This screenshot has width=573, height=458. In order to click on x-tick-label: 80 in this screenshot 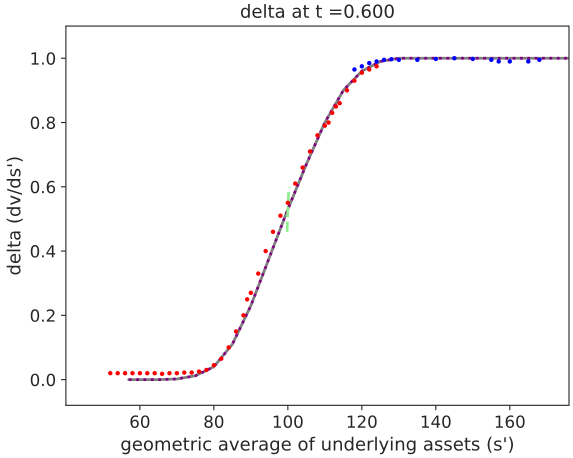, I will do `click(214, 421)`.